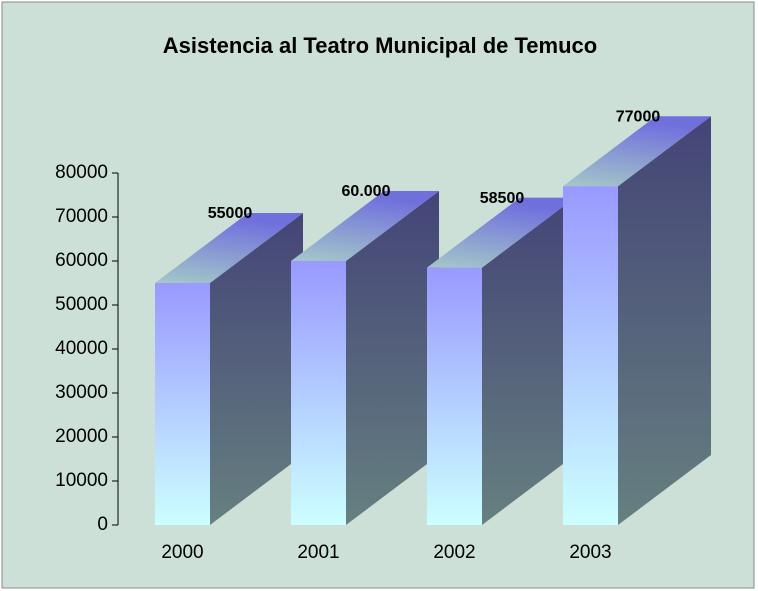  Describe the element at coordinates (318, 552) in the screenshot. I see `x-tick-label: 2001` at that location.